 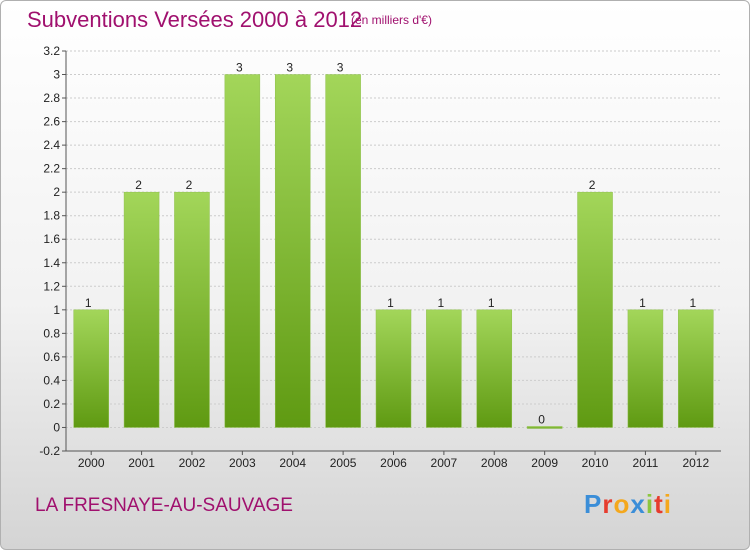 What do you see at coordinates (595, 463) in the screenshot?
I see `x-tick-label: 2010` at bounding box center [595, 463].